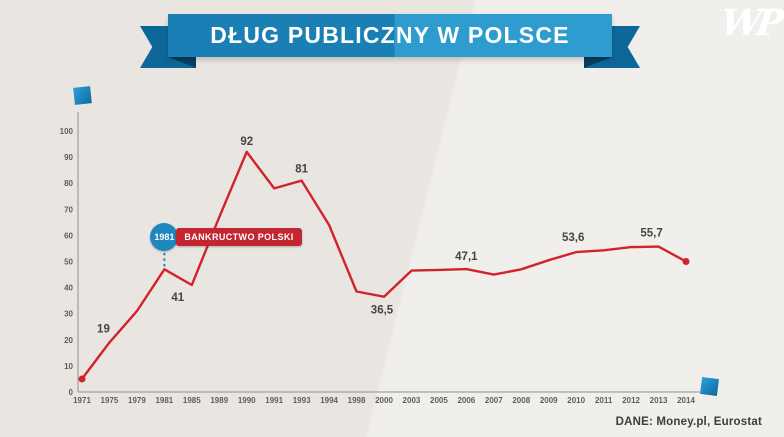 This screenshot has height=437, width=784. Describe the element at coordinates (651, 234) in the screenshot. I see `svg-text: 55,7` at that location.